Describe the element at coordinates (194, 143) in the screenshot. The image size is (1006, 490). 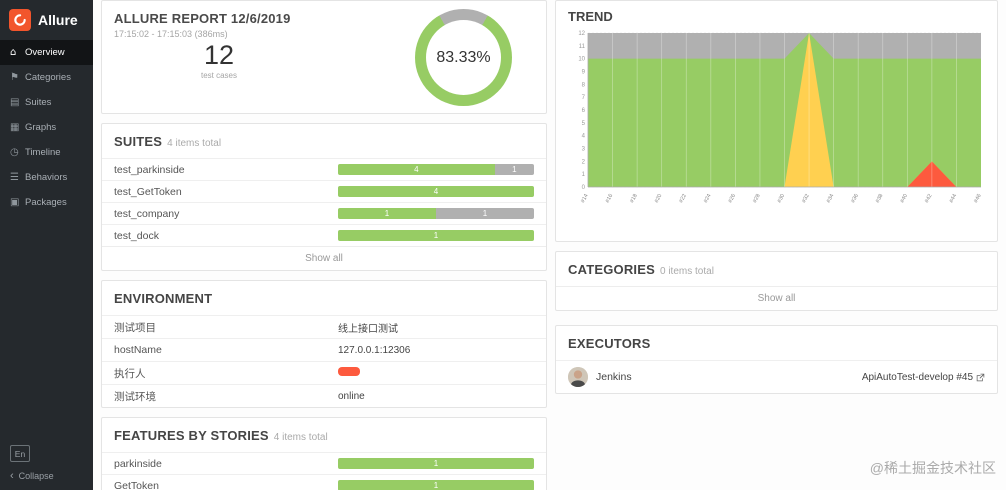
I see `suites-count: 4 items total` at that location.